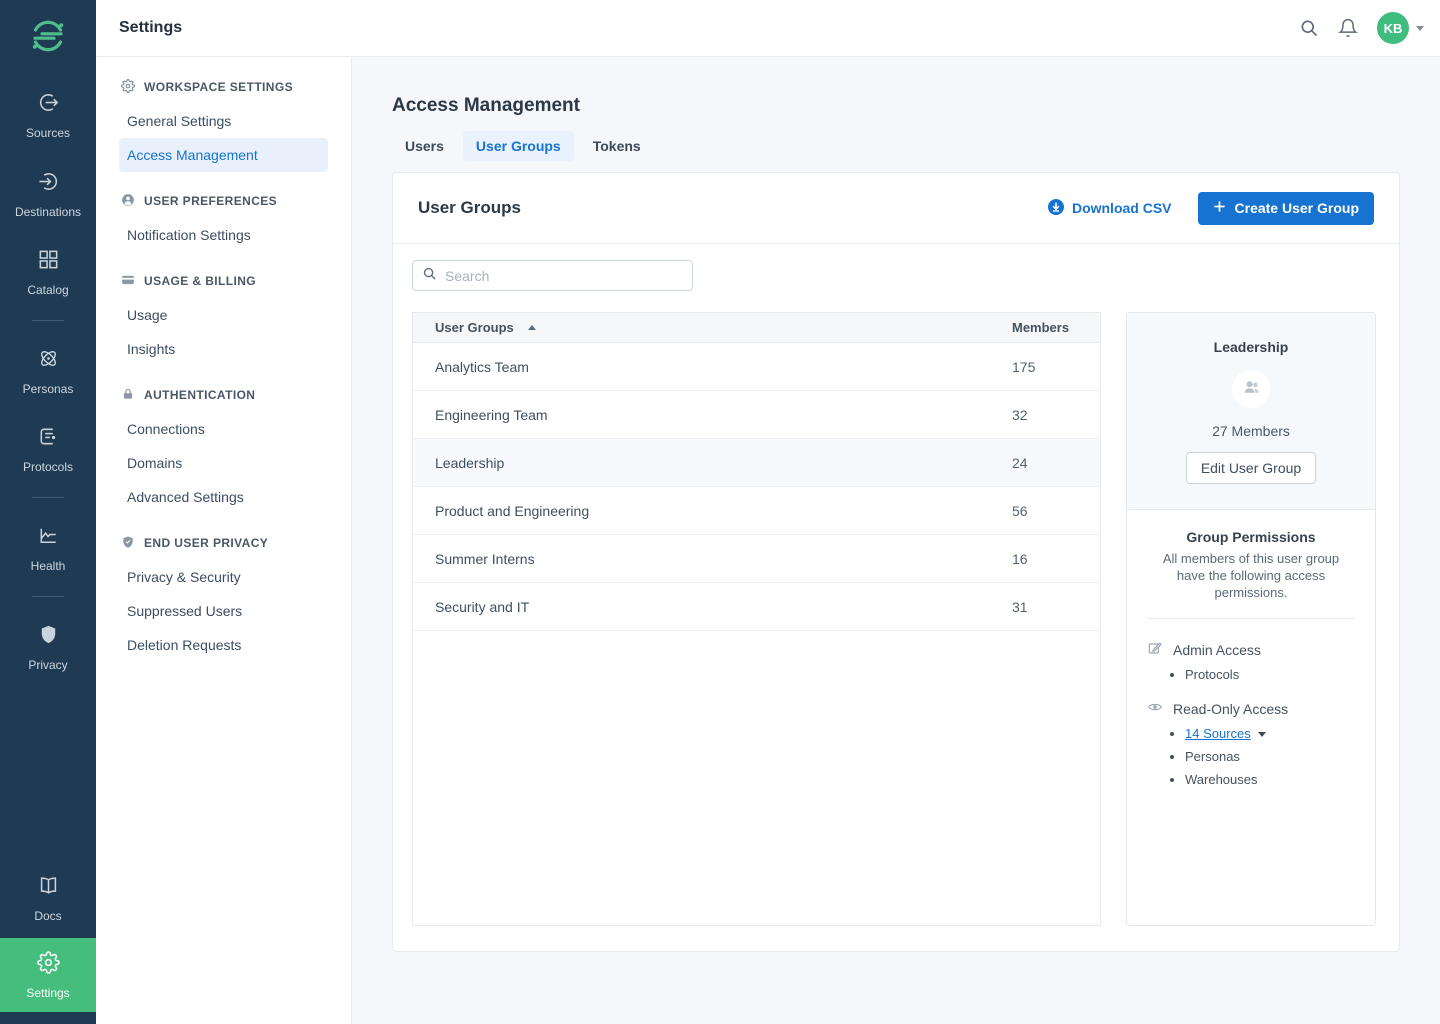 The height and width of the screenshot is (1024, 1440). Describe the element at coordinates (1251, 468) in the screenshot. I see `edit-user-group-button: Edit User Group` at that location.